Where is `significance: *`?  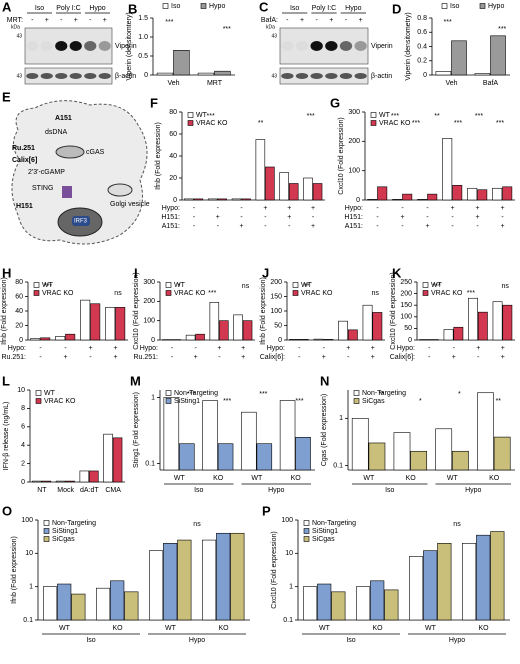 significance: * is located at coordinates (459, 394).